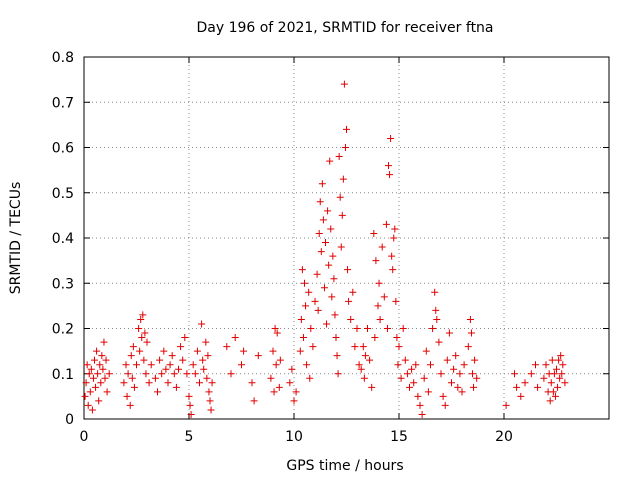  Describe the element at coordinates (504, 437) in the screenshot. I see `x-tick-label: 20` at that location.